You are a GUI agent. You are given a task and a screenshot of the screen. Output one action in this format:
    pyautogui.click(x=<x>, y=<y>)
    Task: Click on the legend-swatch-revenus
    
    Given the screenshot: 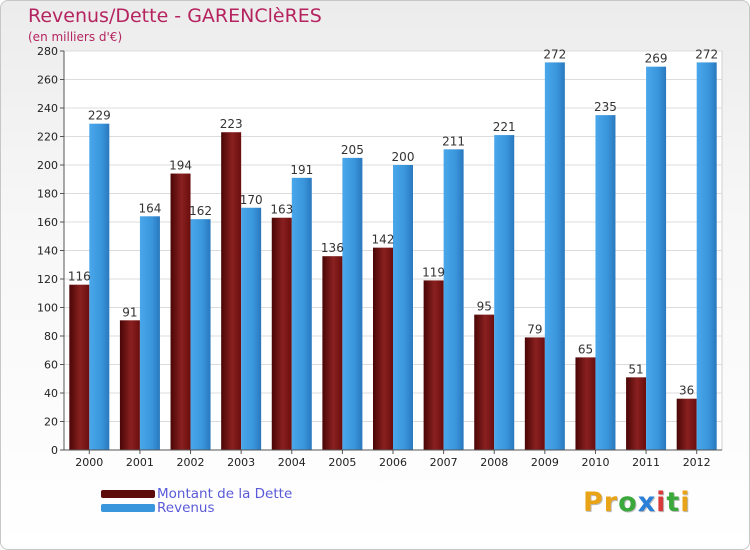 What is the action you would take?
    pyautogui.click(x=128, y=508)
    